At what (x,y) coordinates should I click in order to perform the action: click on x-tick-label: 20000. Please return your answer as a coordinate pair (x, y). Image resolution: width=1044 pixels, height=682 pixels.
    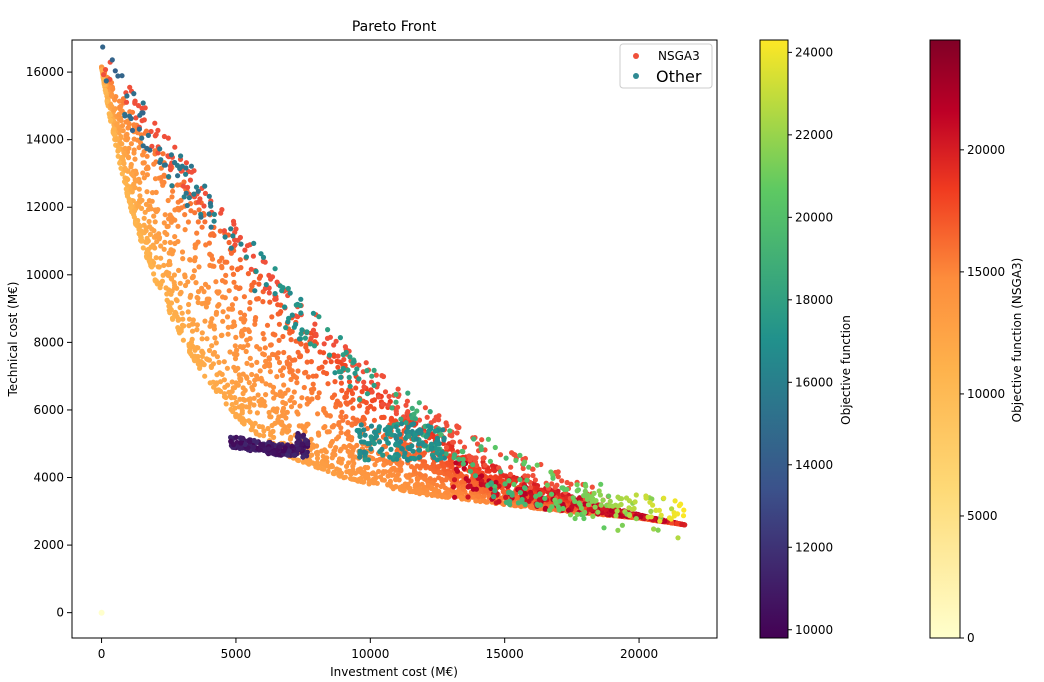
    Looking at the image, I should click on (639, 654).